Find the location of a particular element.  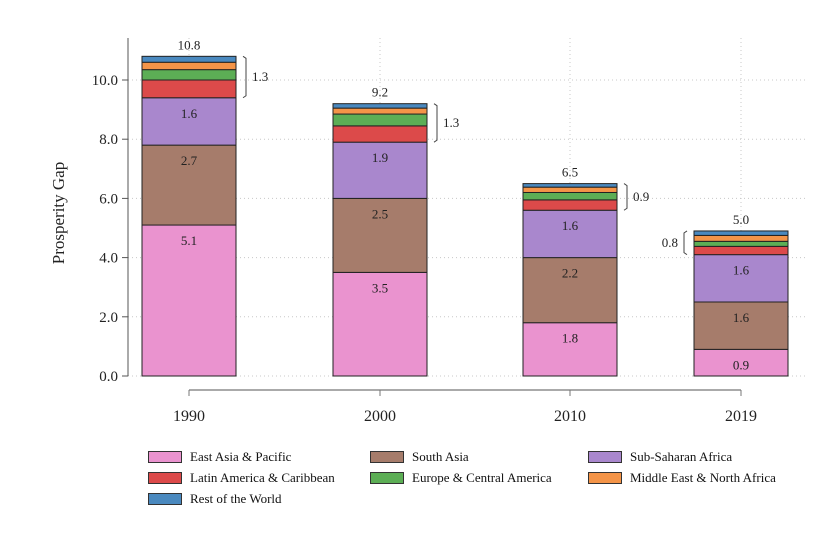

y-tick-label: 8.0 is located at coordinates (108, 140).